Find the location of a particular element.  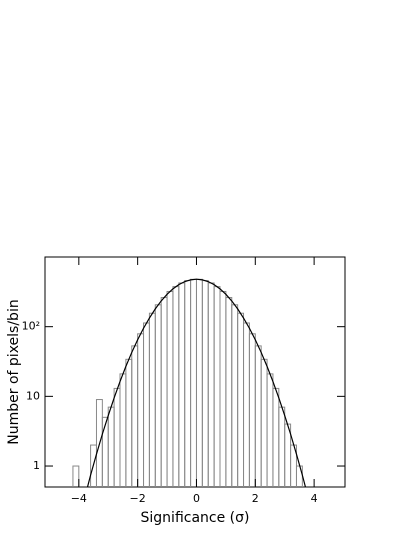

x-axis-label: Significance (σ) is located at coordinates (195, 518).